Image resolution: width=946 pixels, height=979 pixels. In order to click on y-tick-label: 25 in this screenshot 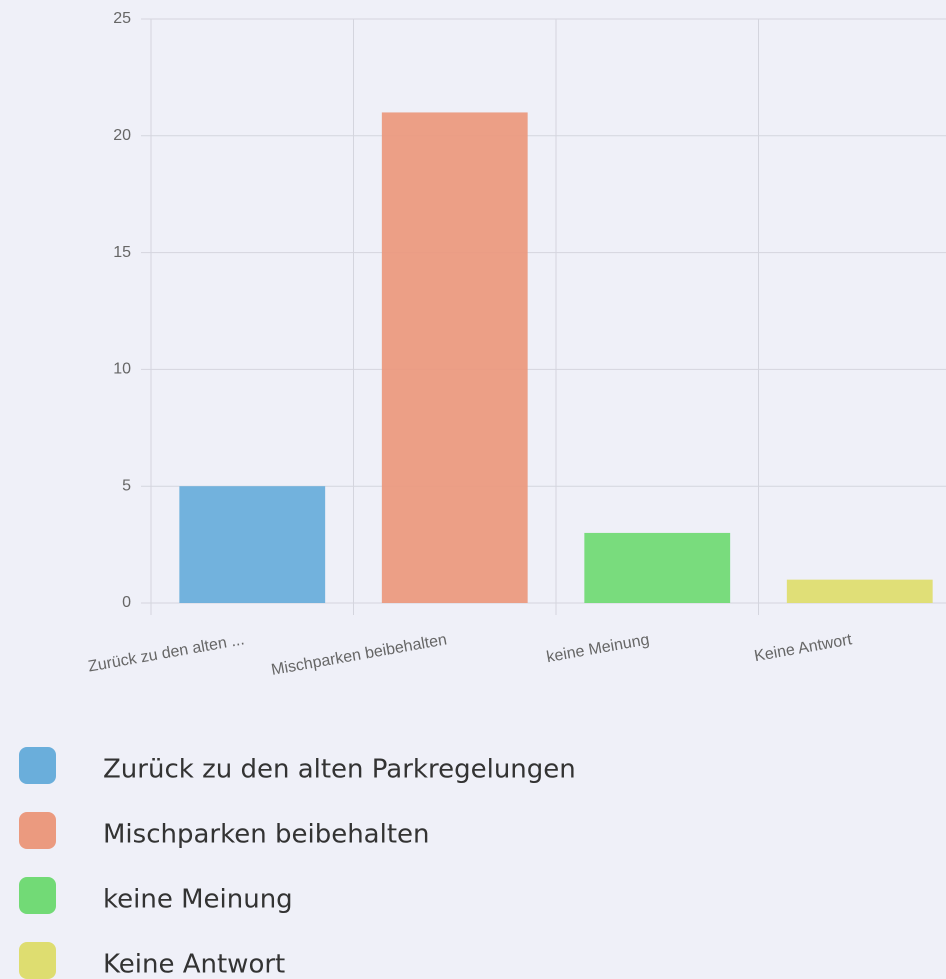, I will do `click(122, 18)`.